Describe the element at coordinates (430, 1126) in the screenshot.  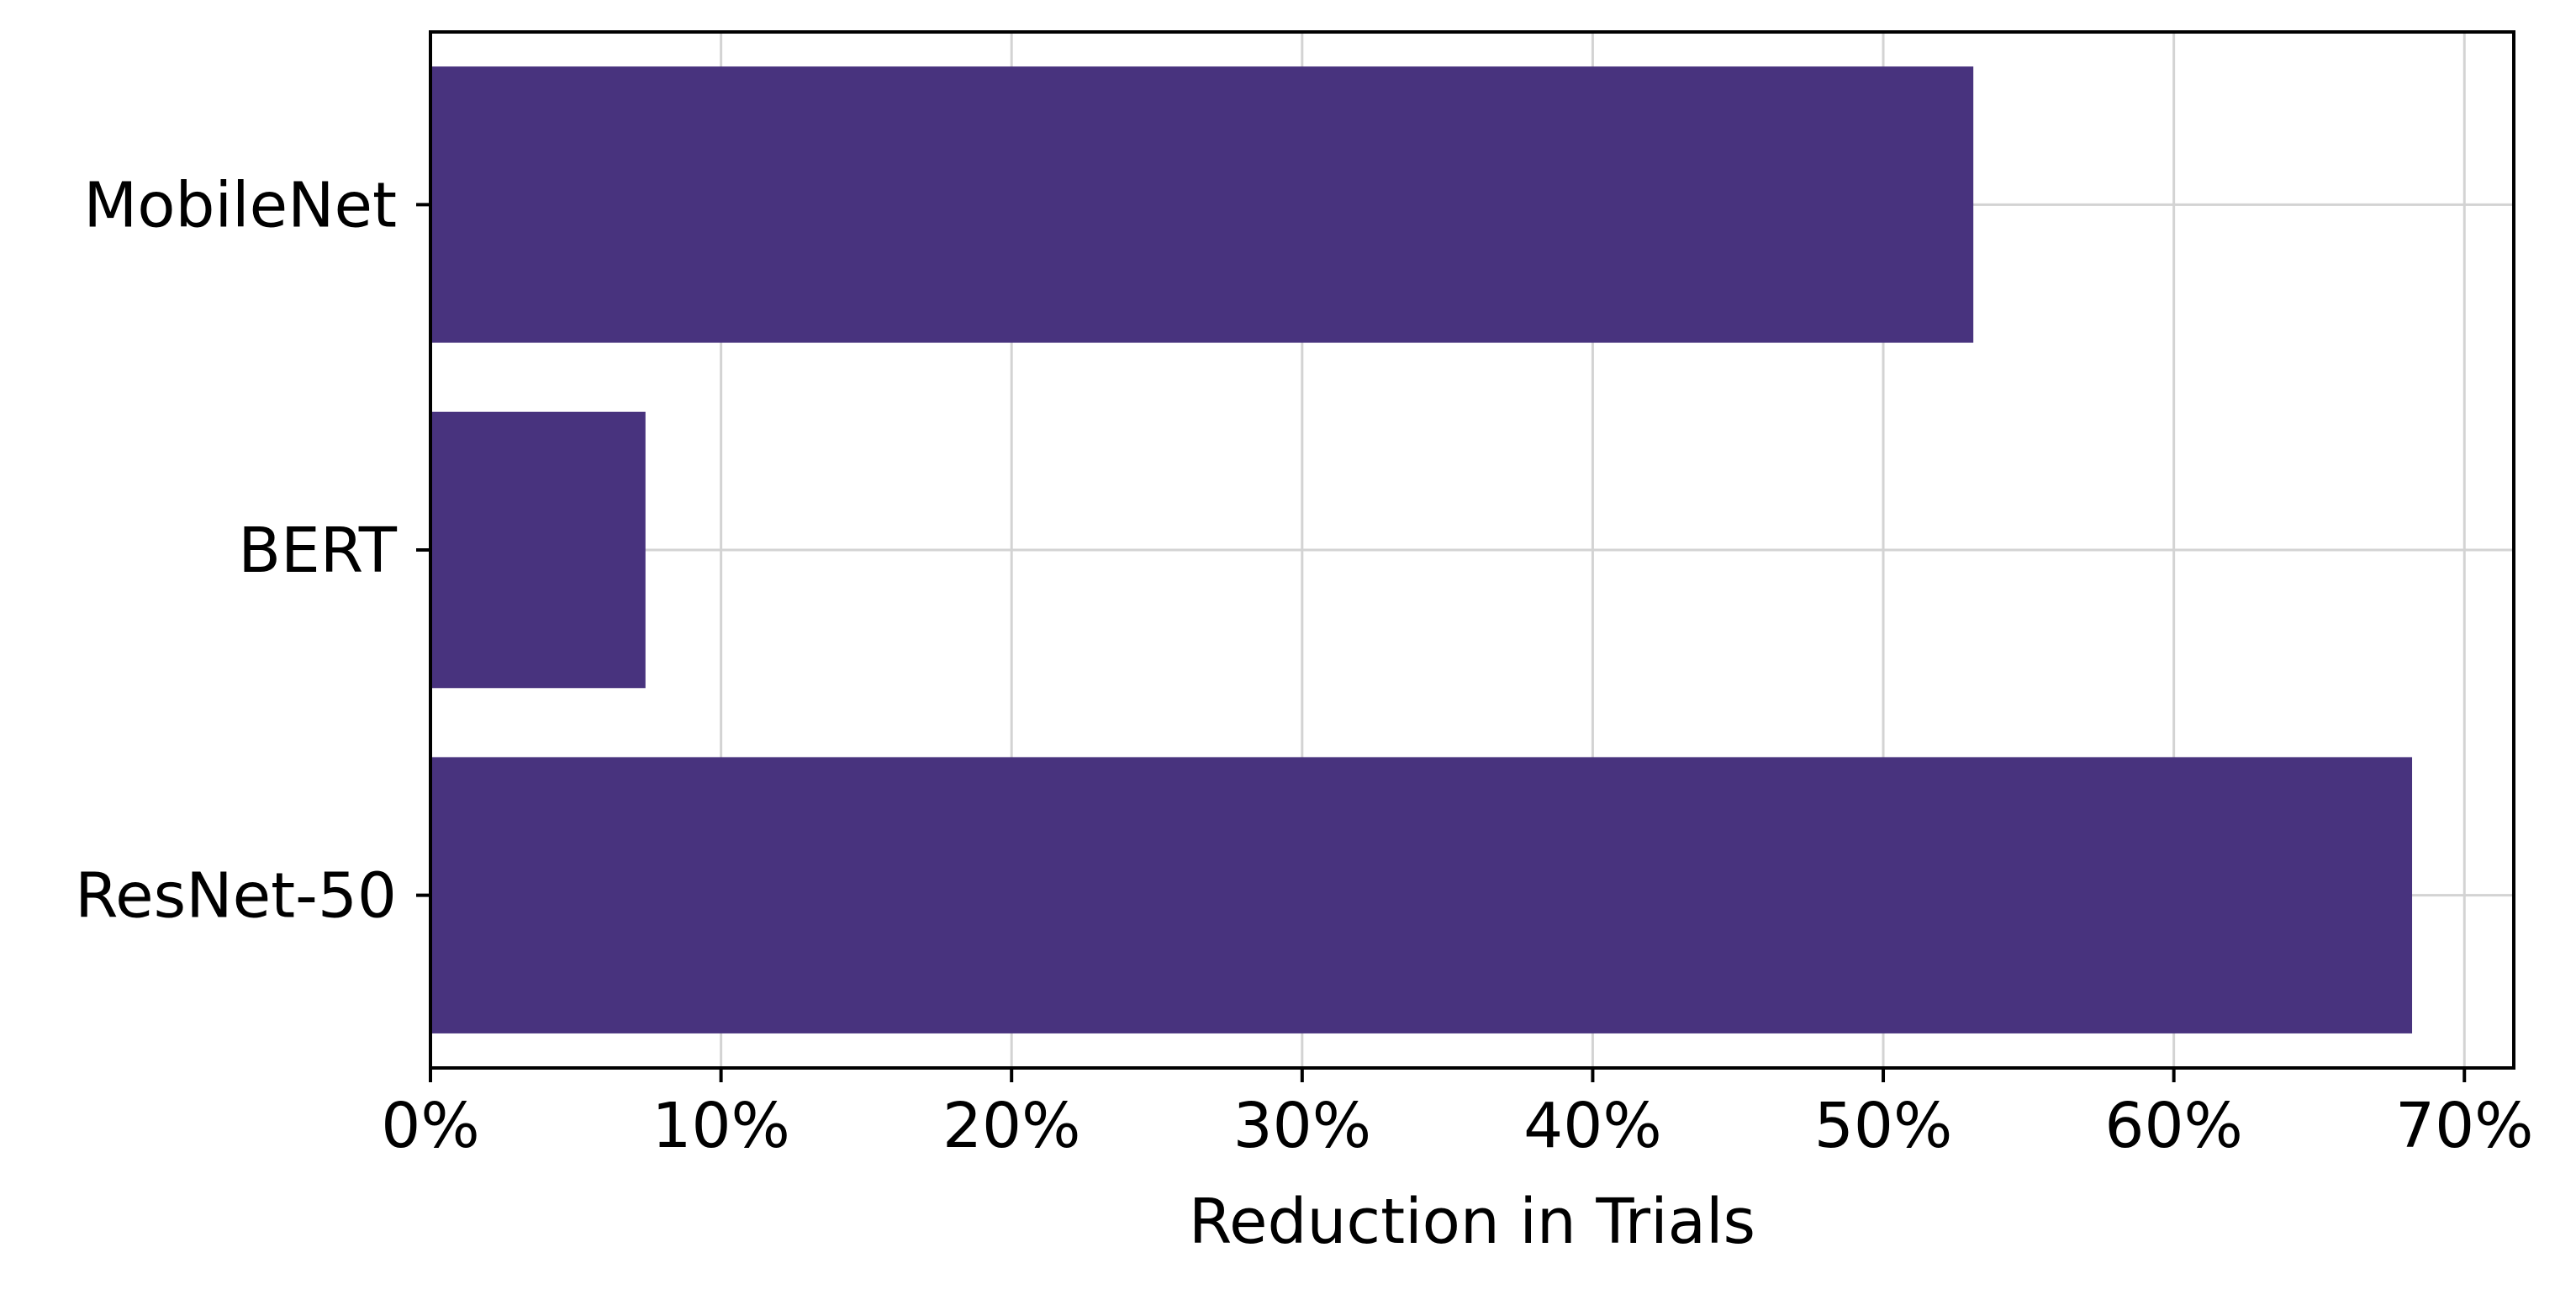
I see `x-tick-label: 0%` at that location.